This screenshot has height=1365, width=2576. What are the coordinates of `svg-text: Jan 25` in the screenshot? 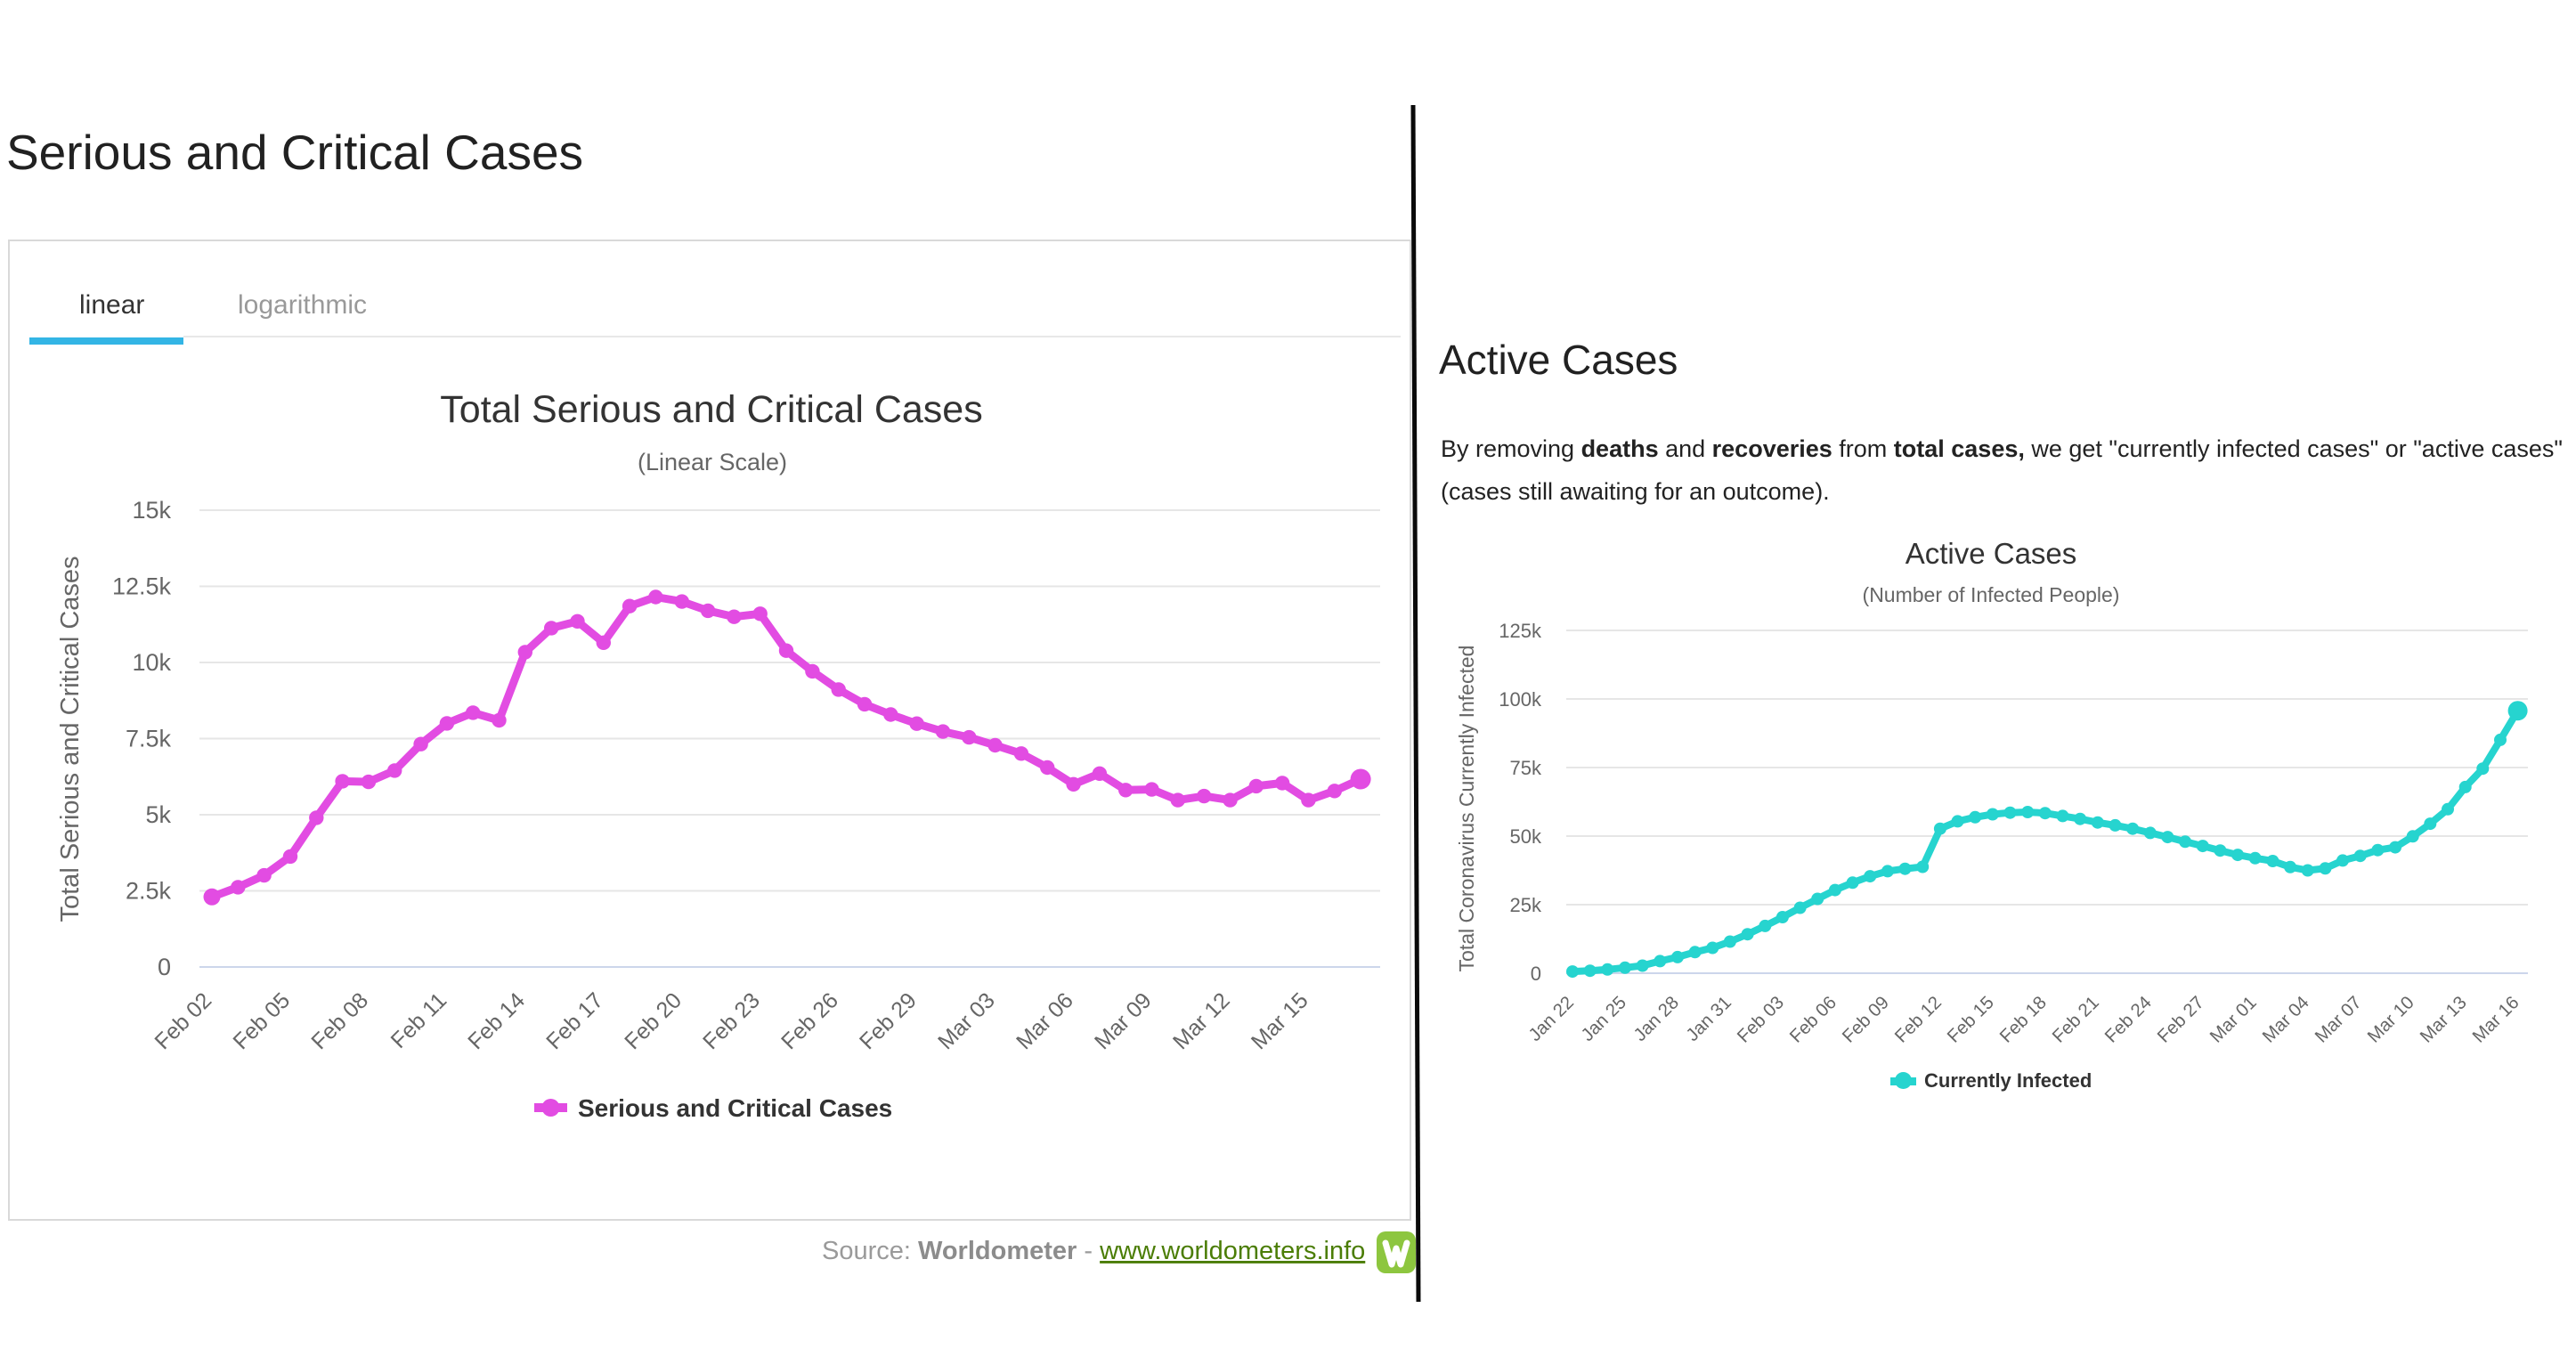 It's located at (1603, 1019).